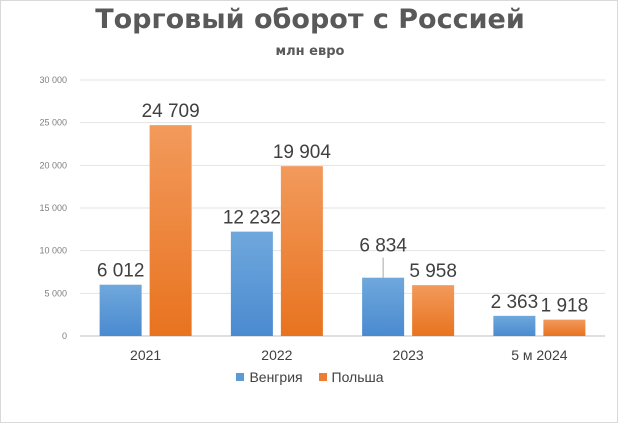 This screenshot has height=425, width=620. Describe the element at coordinates (121, 271) in the screenshot. I see `data-label-hungary: 6 012` at that location.